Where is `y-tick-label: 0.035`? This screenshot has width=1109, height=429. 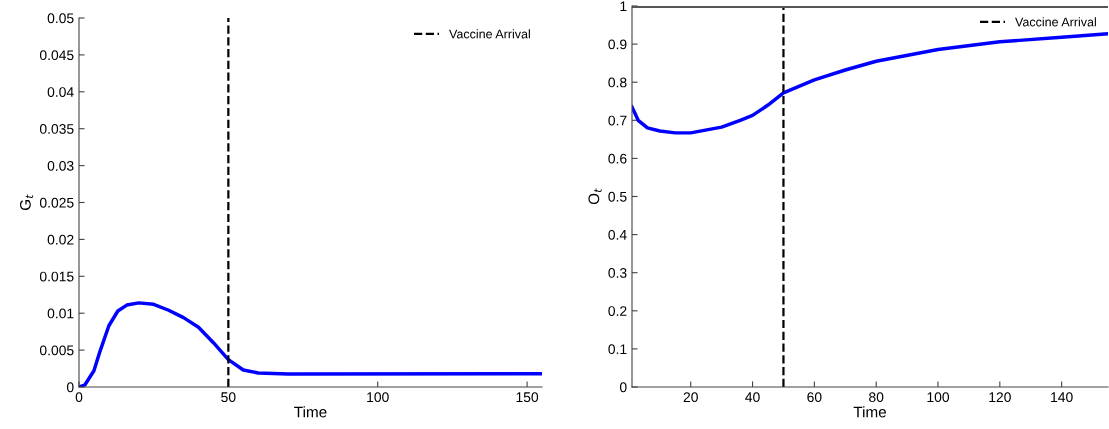
y-tick-label: 0.035 is located at coordinates (56, 129).